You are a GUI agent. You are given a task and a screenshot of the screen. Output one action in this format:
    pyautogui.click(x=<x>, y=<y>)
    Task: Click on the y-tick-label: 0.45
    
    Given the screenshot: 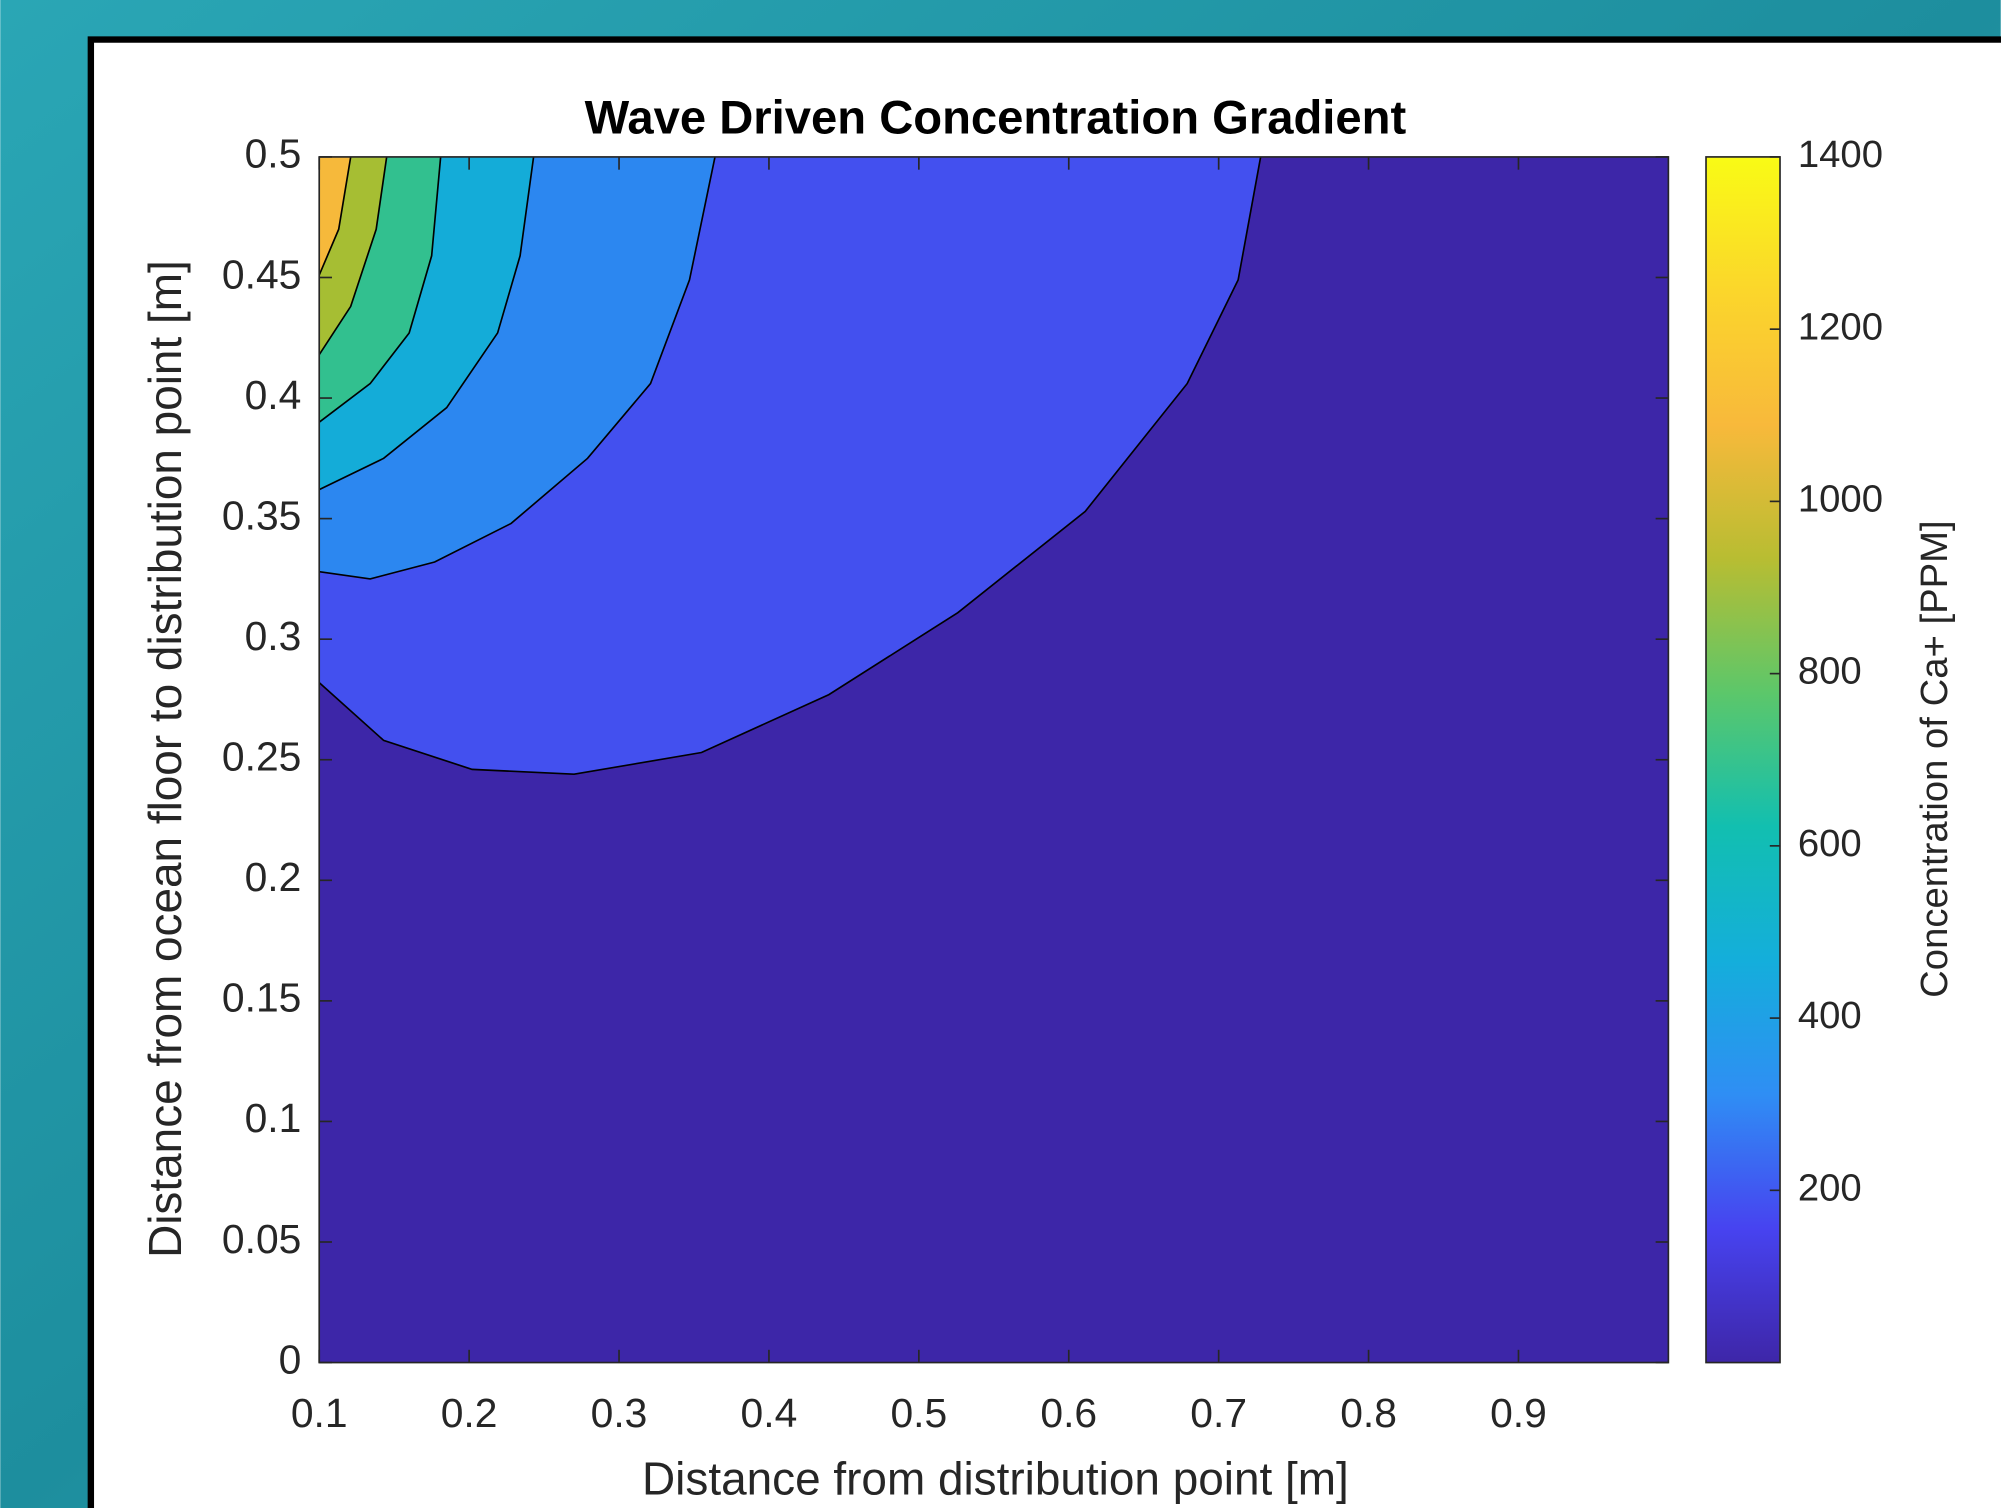 What is the action you would take?
    pyautogui.click(x=261, y=274)
    